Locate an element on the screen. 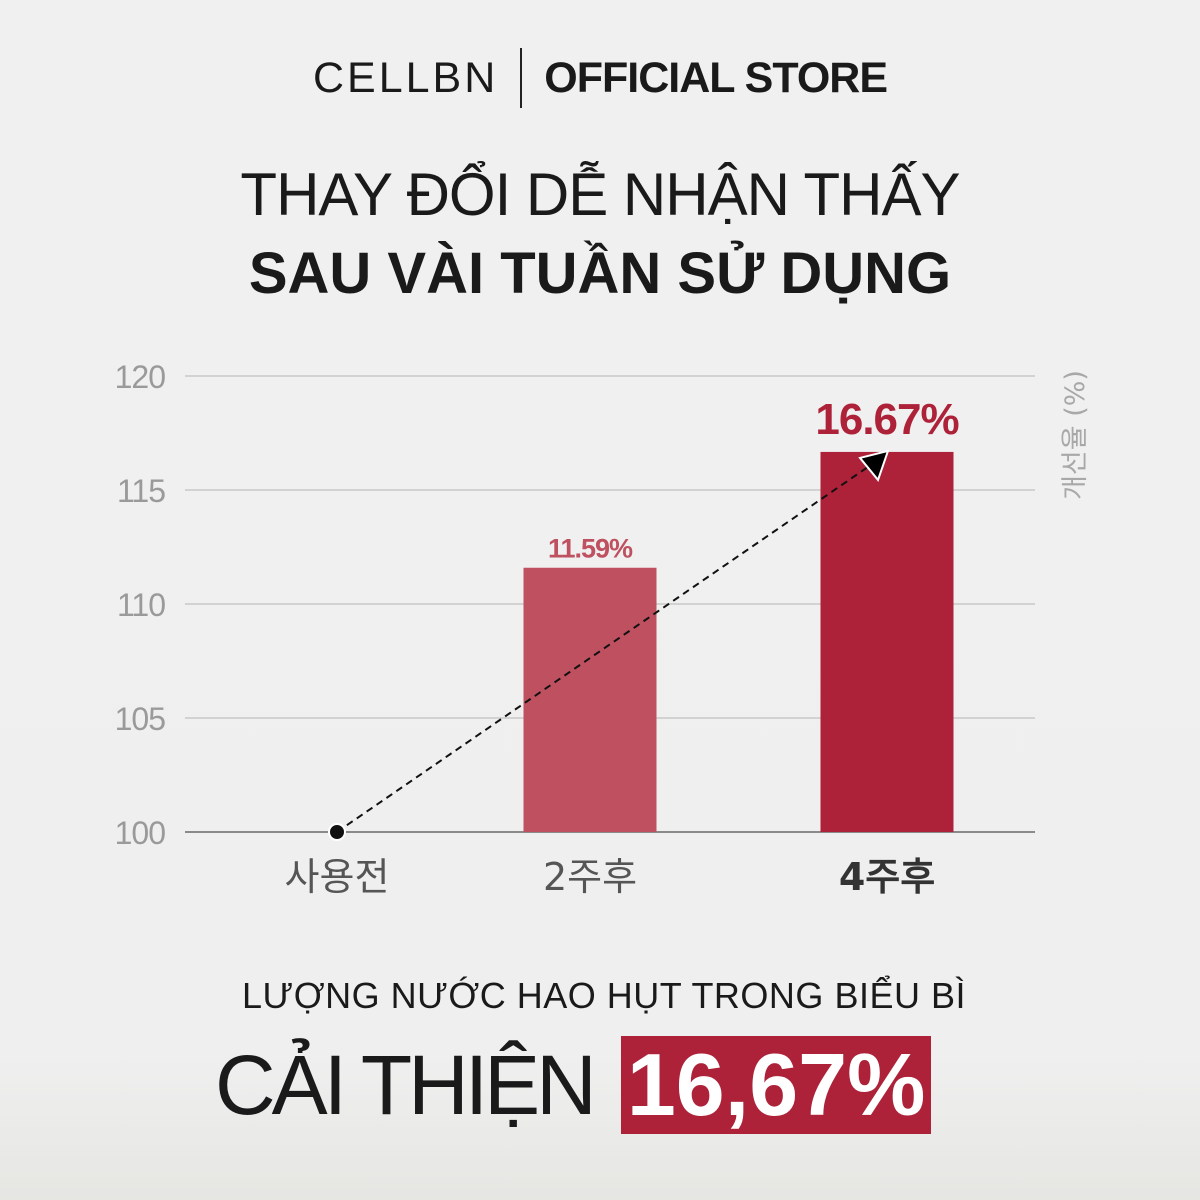 The image size is (1200, 1200). brand-header: CELLBN OFFICIAL STORE is located at coordinates (600, 78).